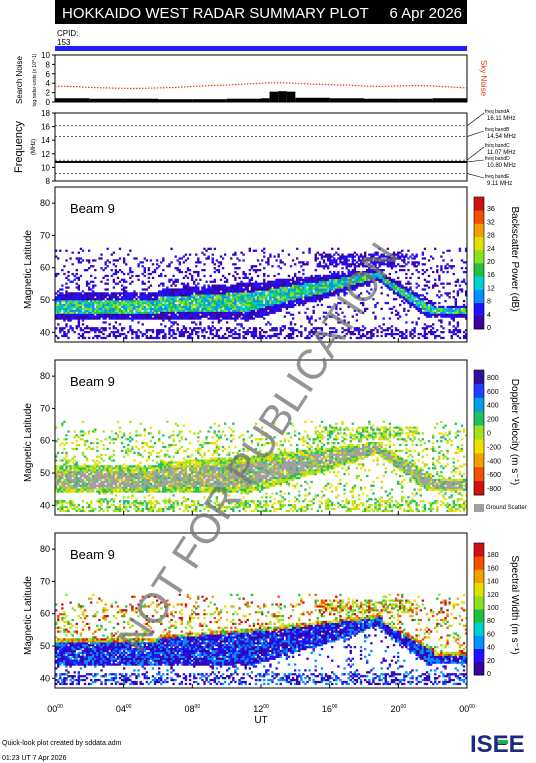  I want to click on search-noise-bar, so click(72, 100).